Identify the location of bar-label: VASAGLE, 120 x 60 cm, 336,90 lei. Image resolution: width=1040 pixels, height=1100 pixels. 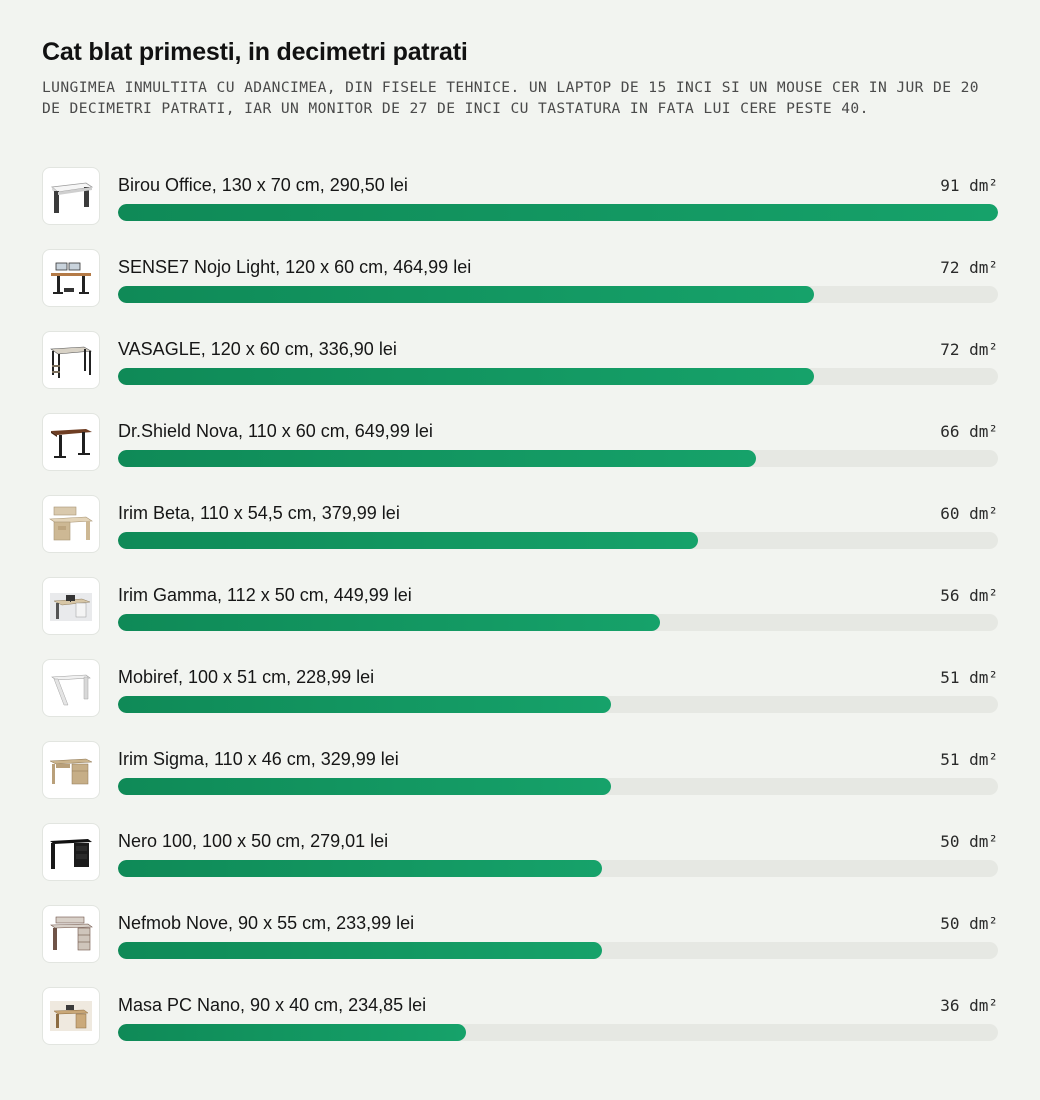
(257, 349).